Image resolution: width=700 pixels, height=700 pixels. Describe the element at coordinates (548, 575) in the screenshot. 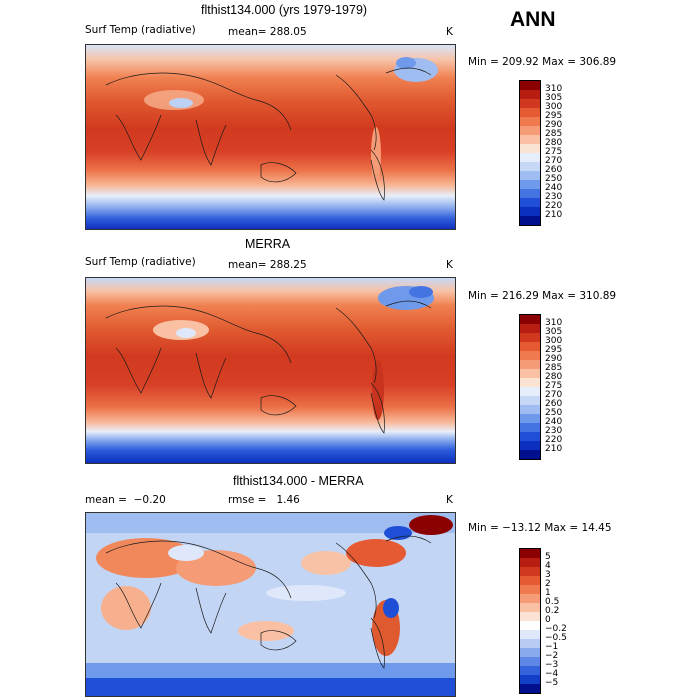

I see `colorbar-tick: 3` at that location.